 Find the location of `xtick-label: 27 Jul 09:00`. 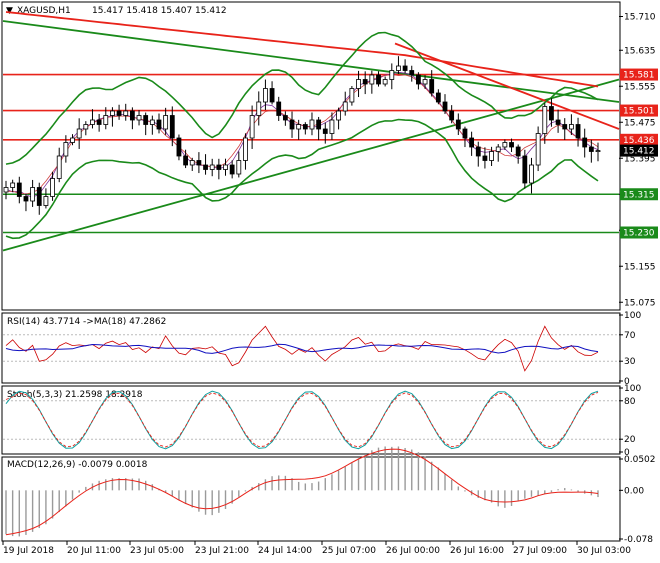

xtick-label: 27 Jul 09:00 is located at coordinates (540, 551).